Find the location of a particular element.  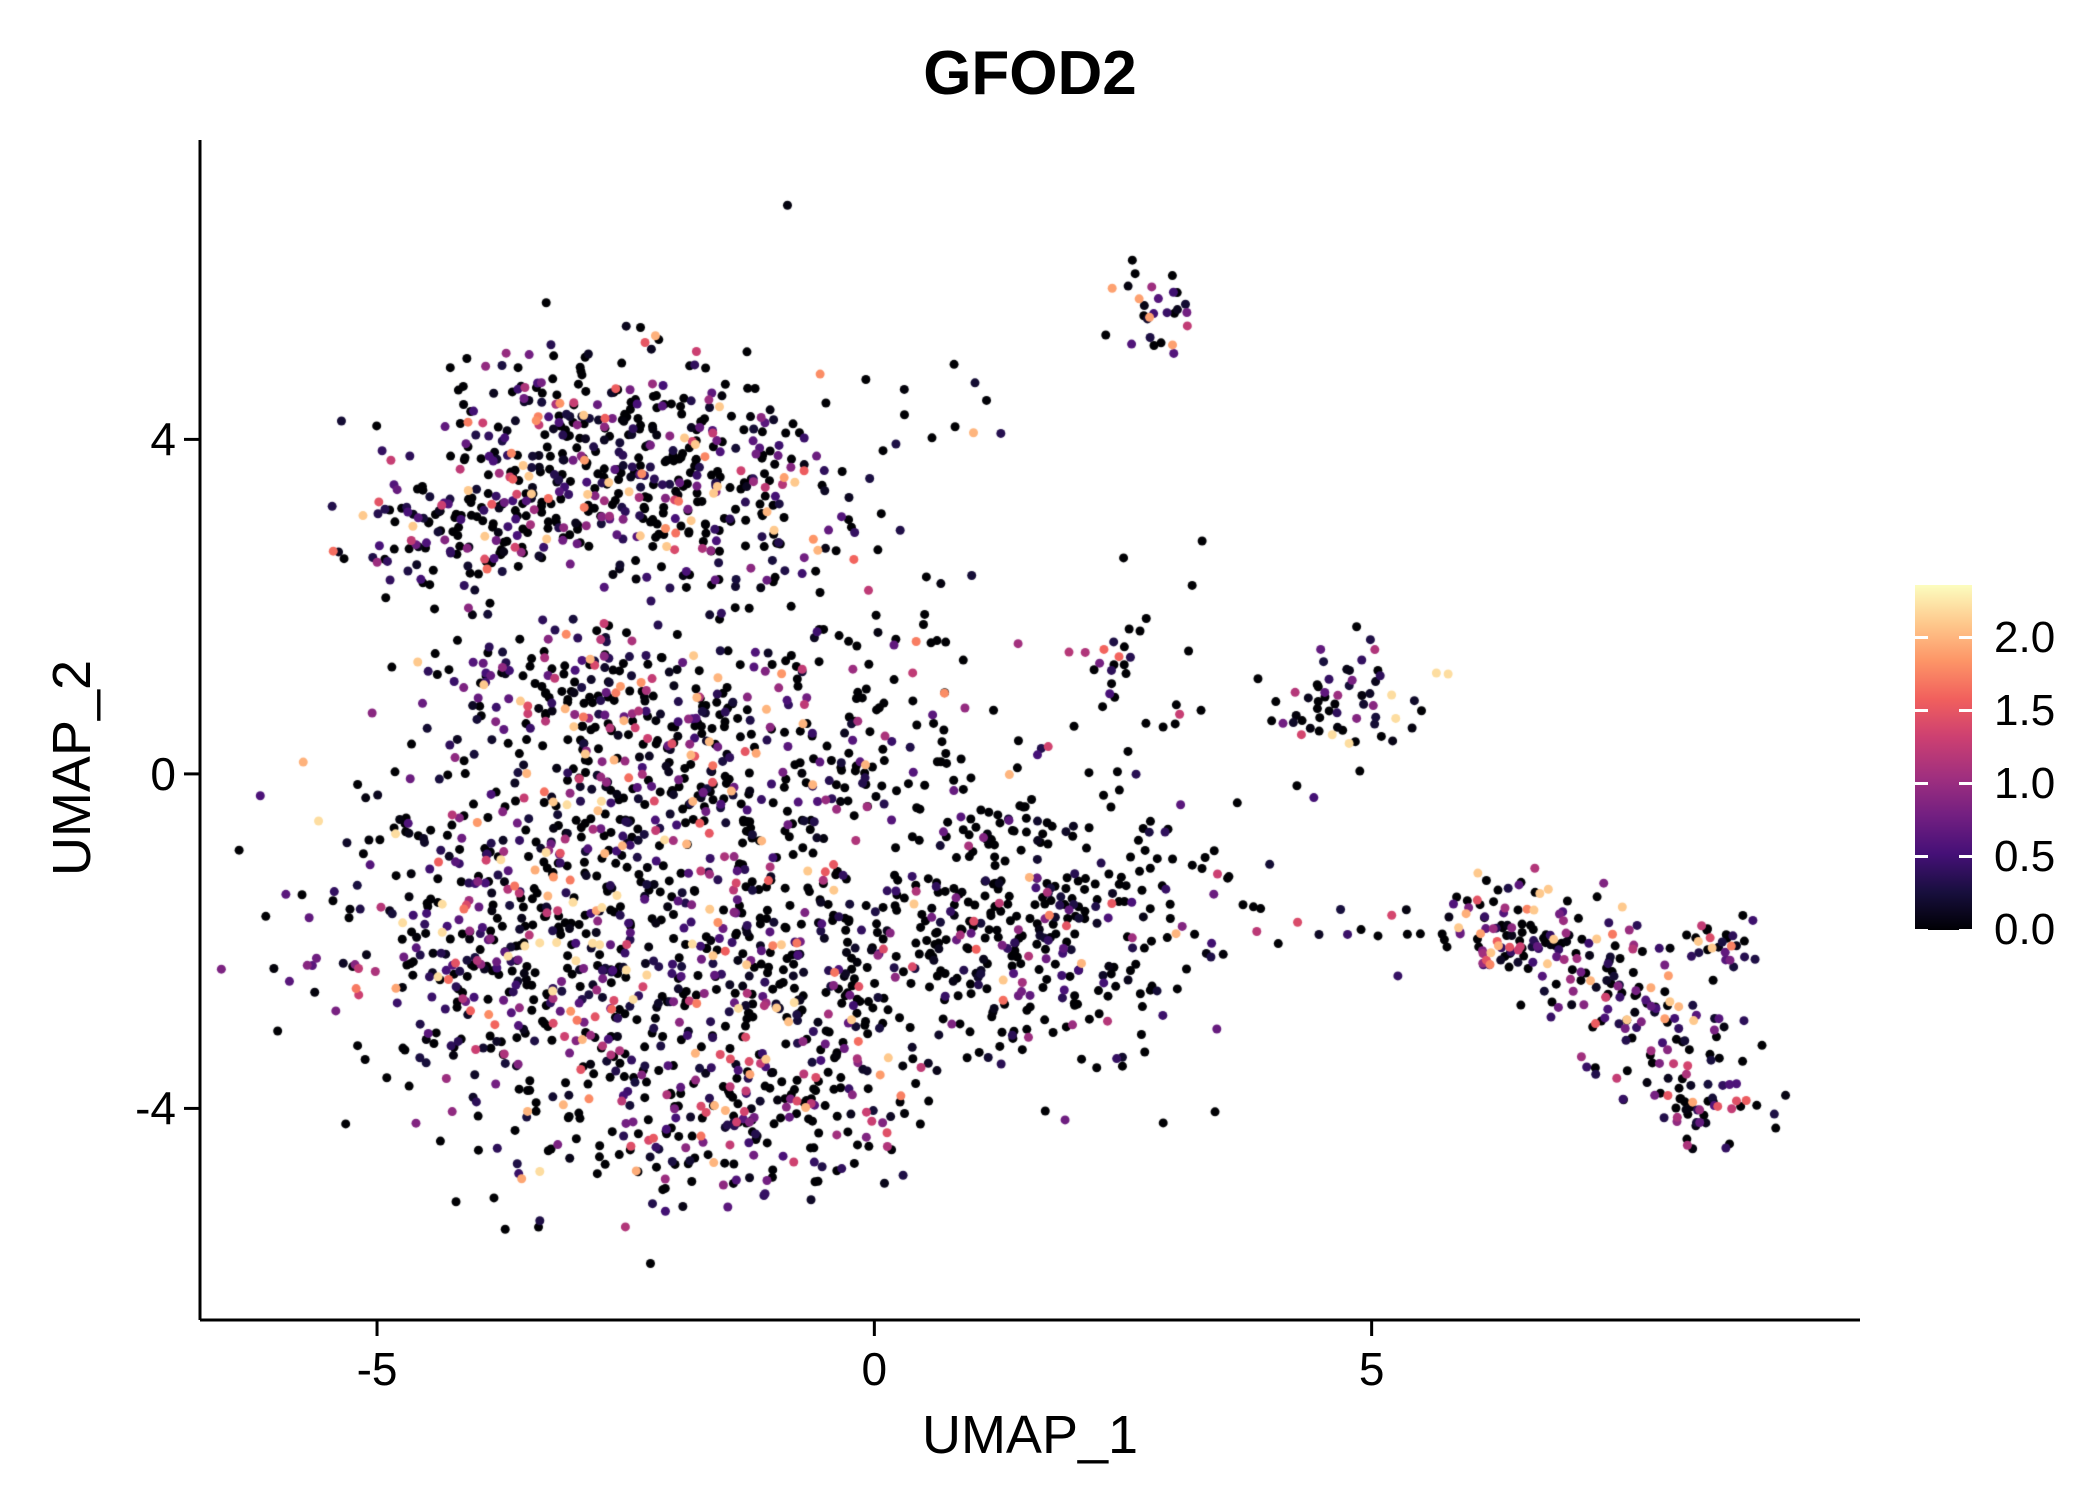

y-tick-label: 4 is located at coordinates (163, 439).